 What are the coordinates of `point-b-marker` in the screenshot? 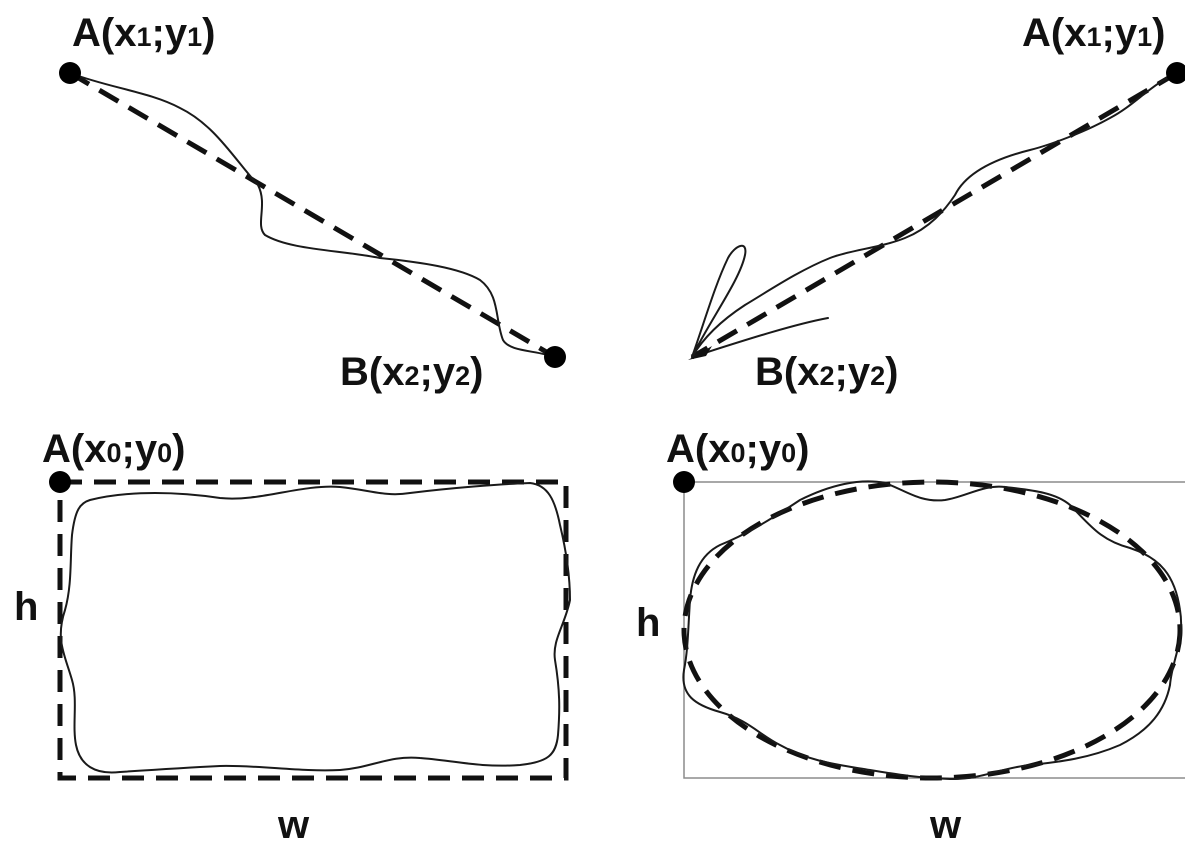 It's located at (555, 357).